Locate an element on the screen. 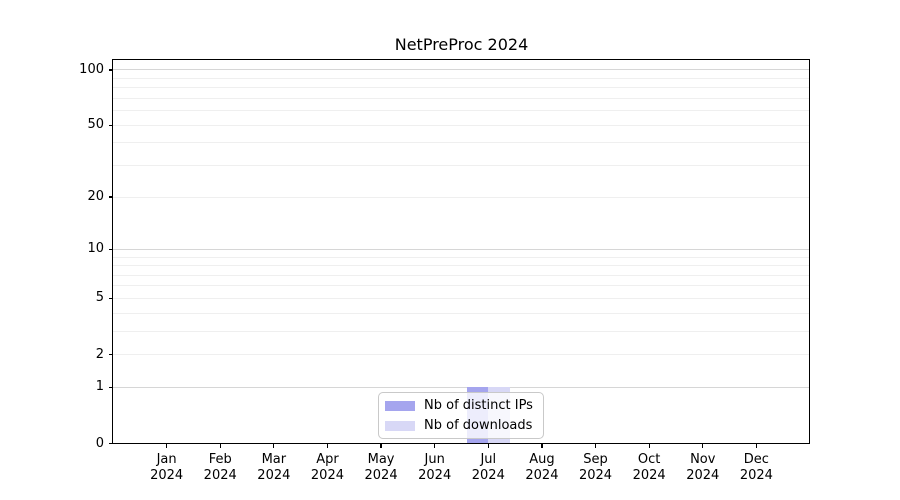 The width and height of the screenshot is (900, 500). chart-title: NetPreProc 2024 is located at coordinates (461, 44).